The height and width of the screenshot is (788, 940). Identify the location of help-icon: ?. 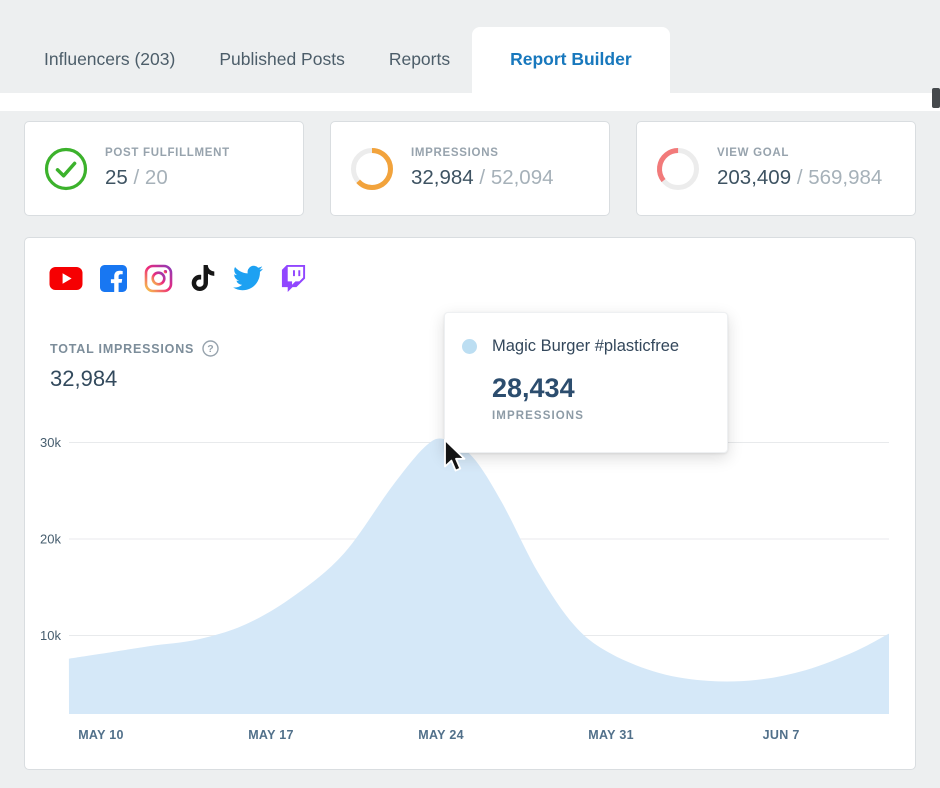
(210, 348).